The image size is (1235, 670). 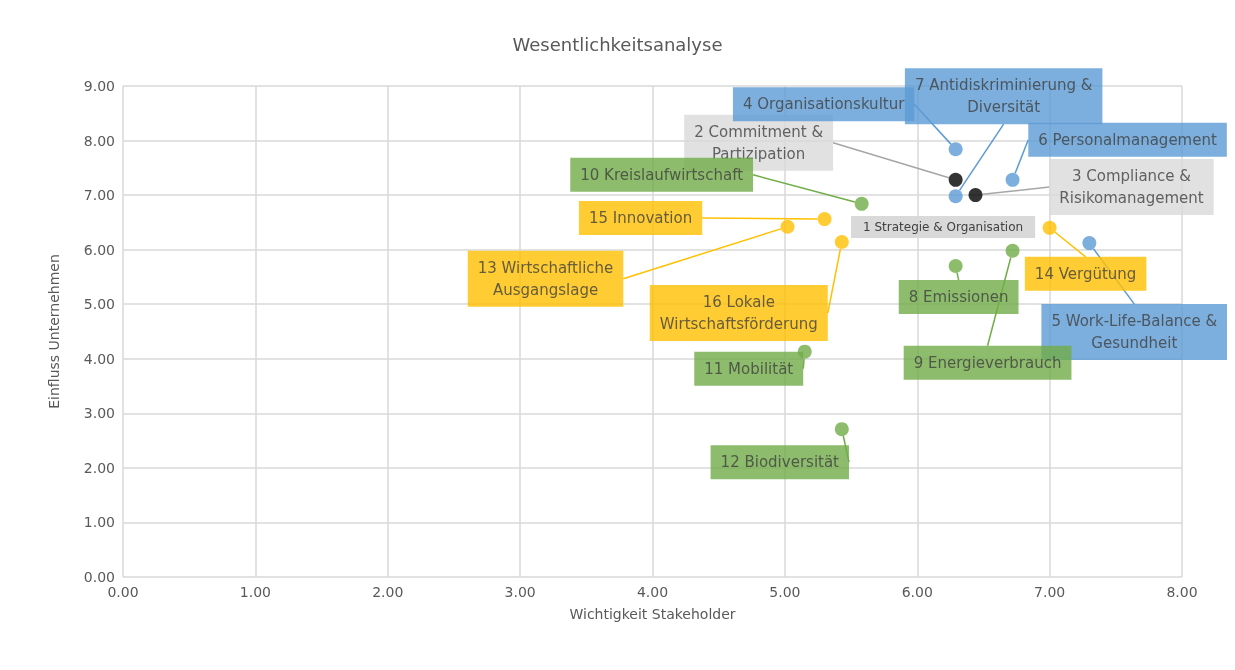 What do you see at coordinates (545, 278) in the screenshot?
I see `annotation: 13 Wirtschaftliche Ausgangslage` at bounding box center [545, 278].